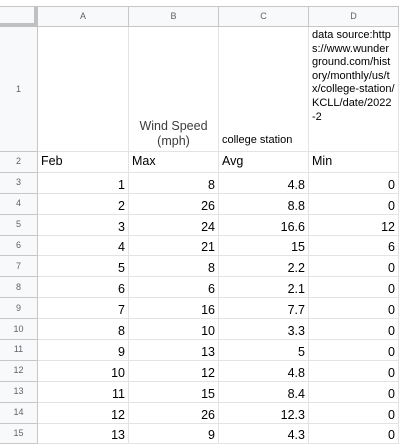 This screenshot has width=403, height=444. I want to click on college-station-label: college station, so click(257, 140).